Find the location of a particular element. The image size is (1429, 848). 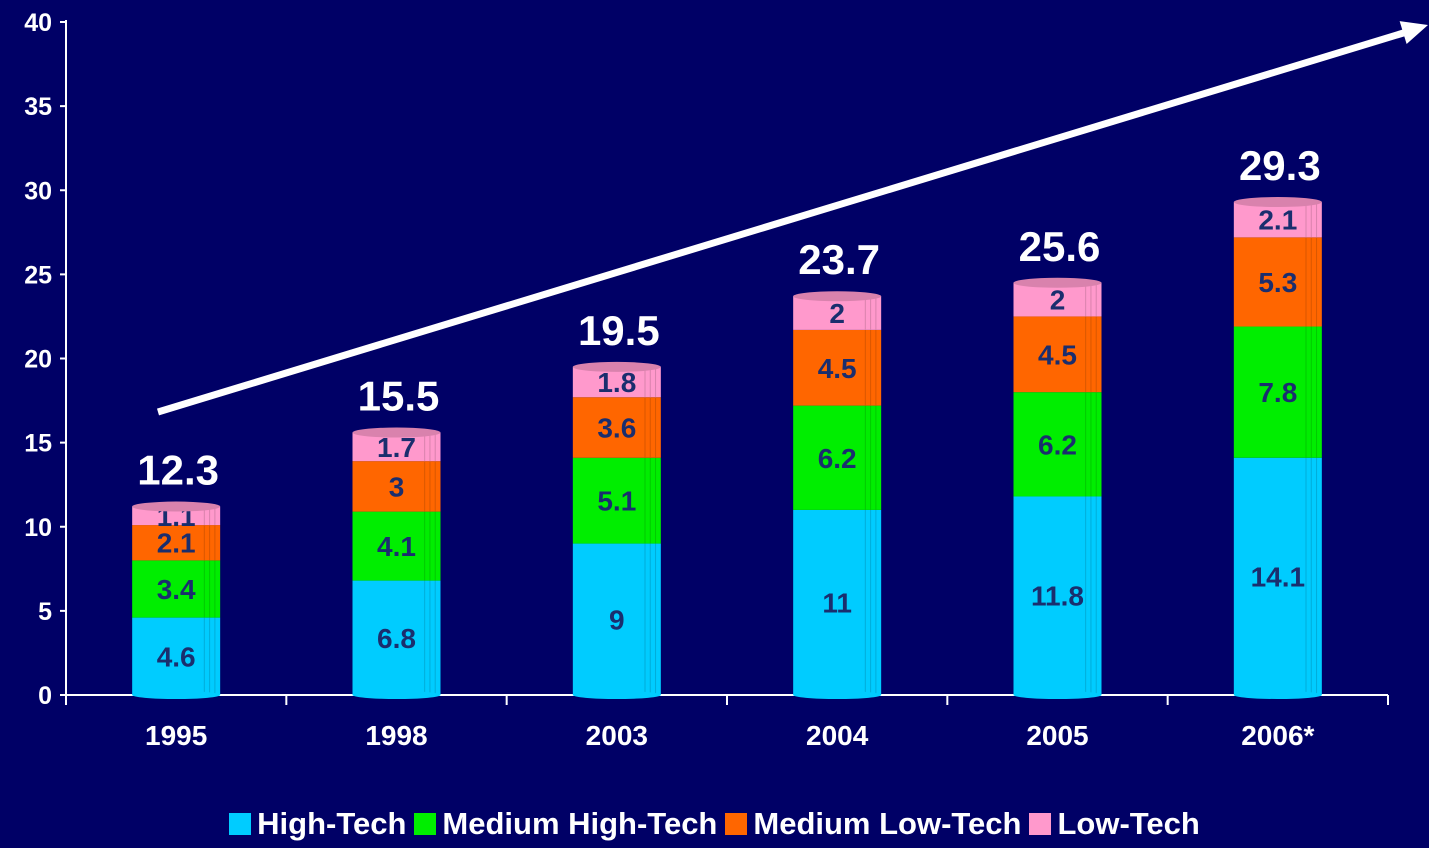

total-label: 25.6 is located at coordinates (1060, 246).